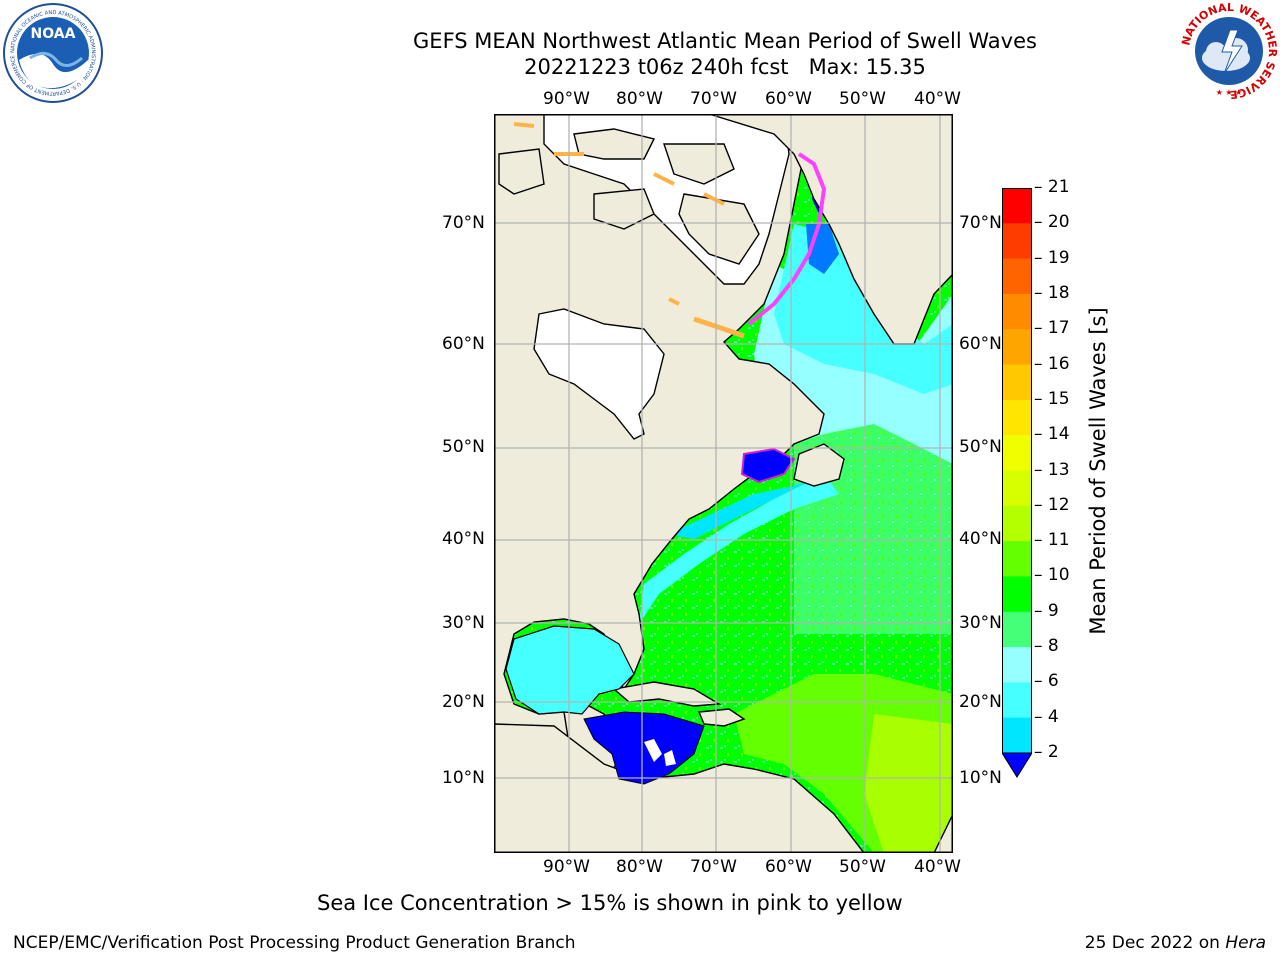 This screenshot has height=960, width=1280. Describe the element at coordinates (788, 867) in the screenshot. I see `lon-label-bottom-60w: 60°W` at that location.